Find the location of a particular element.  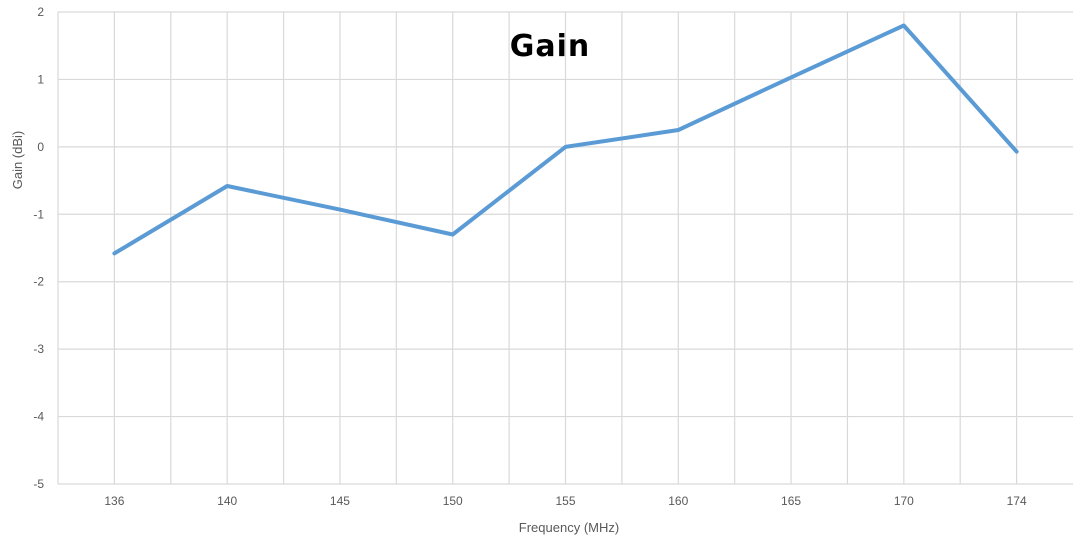

x-tick-labels: 136 140 145 150 155 160 165 170 174 is located at coordinates (565, 501).